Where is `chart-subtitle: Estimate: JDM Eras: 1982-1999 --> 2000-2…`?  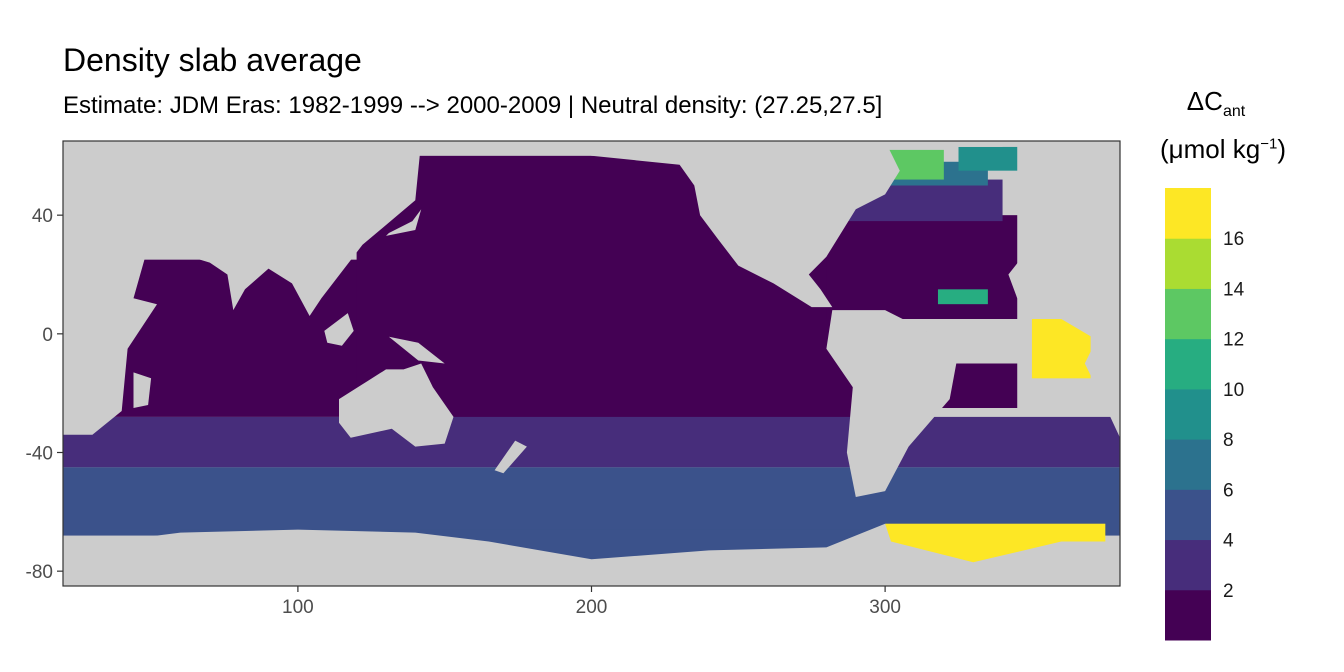 chart-subtitle: Estimate: JDM Eras: 1982-1999 --> 2000-2… is located at coordinates (473, 105).